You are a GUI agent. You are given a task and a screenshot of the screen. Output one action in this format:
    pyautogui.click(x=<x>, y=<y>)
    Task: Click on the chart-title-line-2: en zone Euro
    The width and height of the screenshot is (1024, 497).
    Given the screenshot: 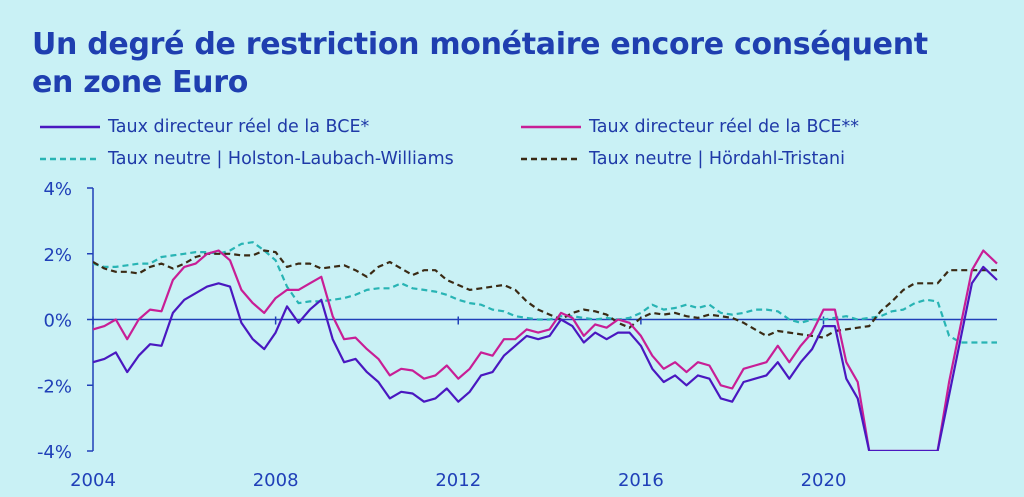 What is the action you would take?
    pyautogui.click(x=140, y=82)
    